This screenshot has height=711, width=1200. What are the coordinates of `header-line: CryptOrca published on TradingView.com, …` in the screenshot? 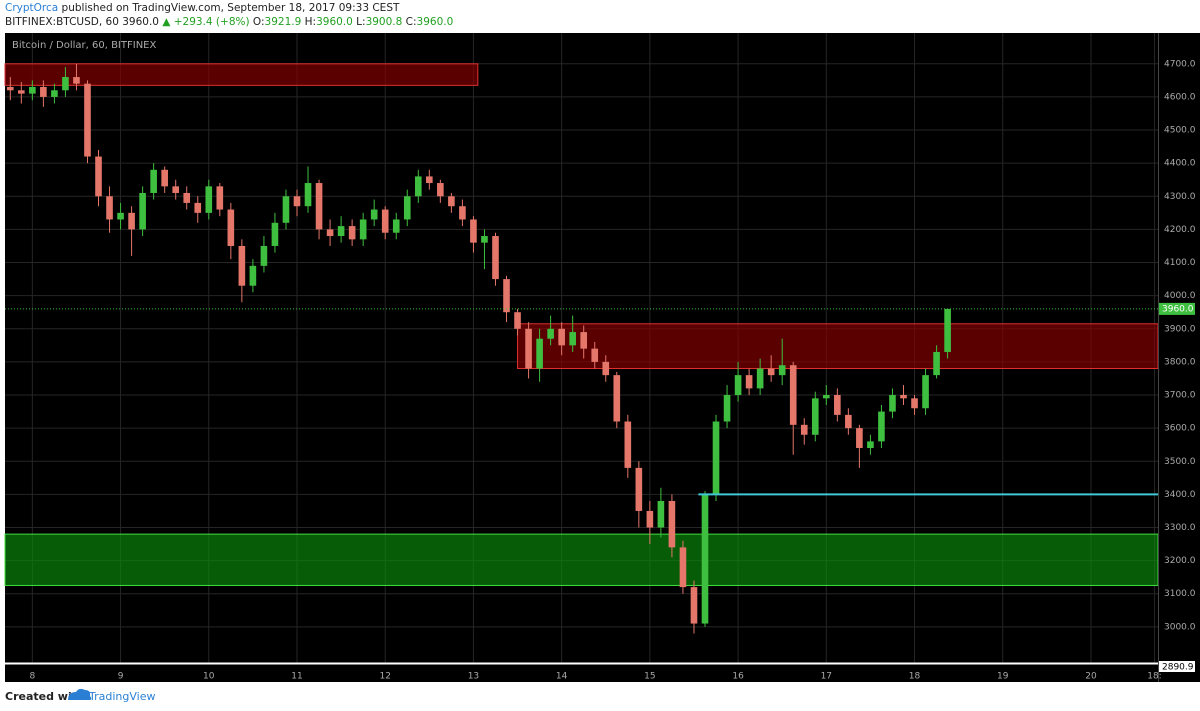 It's located at (202, 8).